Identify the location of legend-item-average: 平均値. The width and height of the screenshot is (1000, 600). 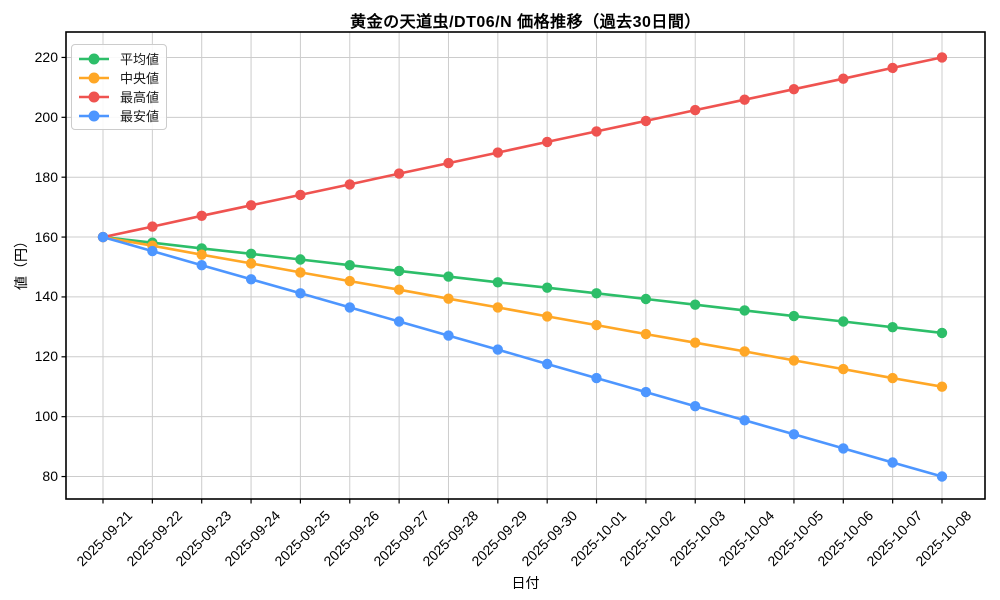
(118, 58).